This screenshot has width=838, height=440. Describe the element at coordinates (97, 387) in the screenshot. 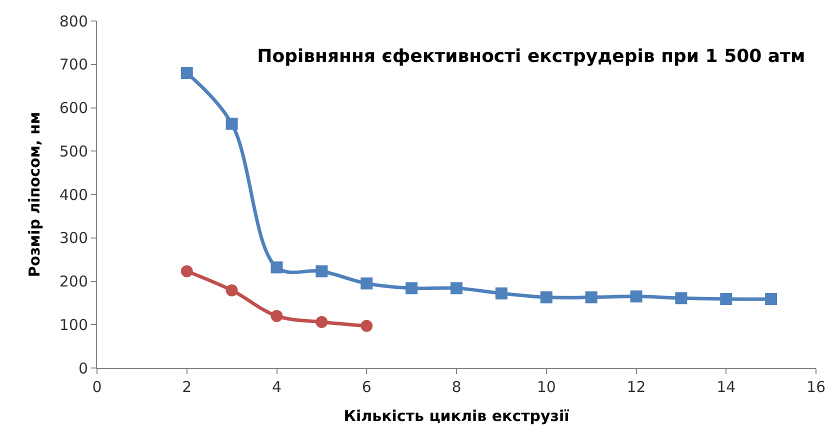

I see `x-tick-label: 0` at that location.